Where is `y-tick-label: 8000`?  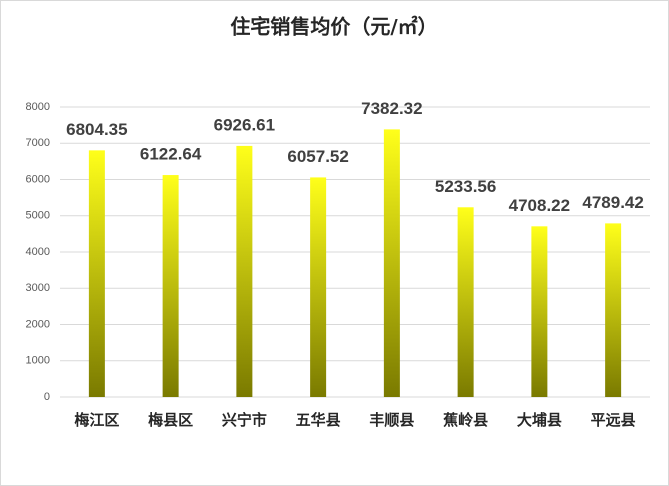 y-tick-label: 8000 is located at coordinates (38, 107).